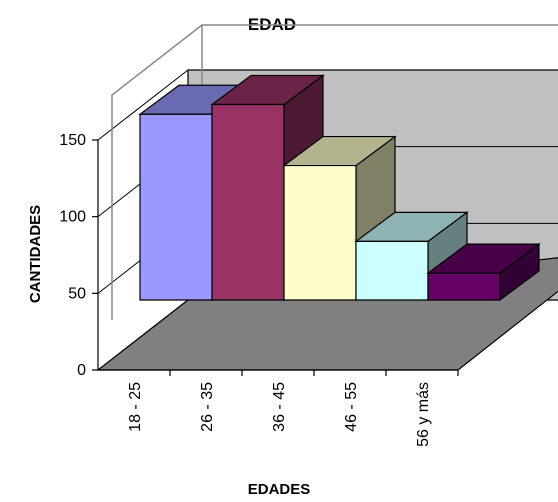  I want to click on y-axis-title: CANTIDADES, so click(35, 254).